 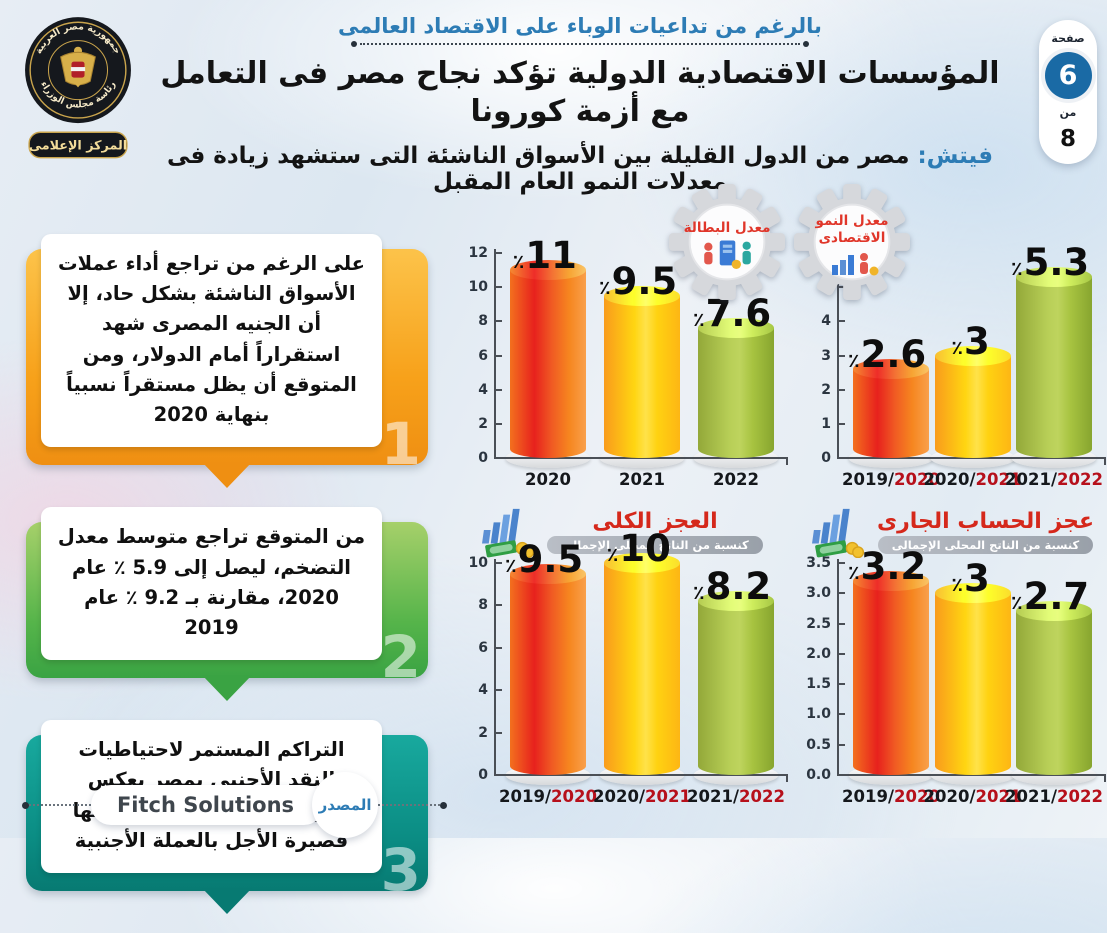 What do you see at coordinates (1054, 479) in the screenshot?
I see `x-axis-year-label: 2021/2022` at bounding box center [1054, 479].